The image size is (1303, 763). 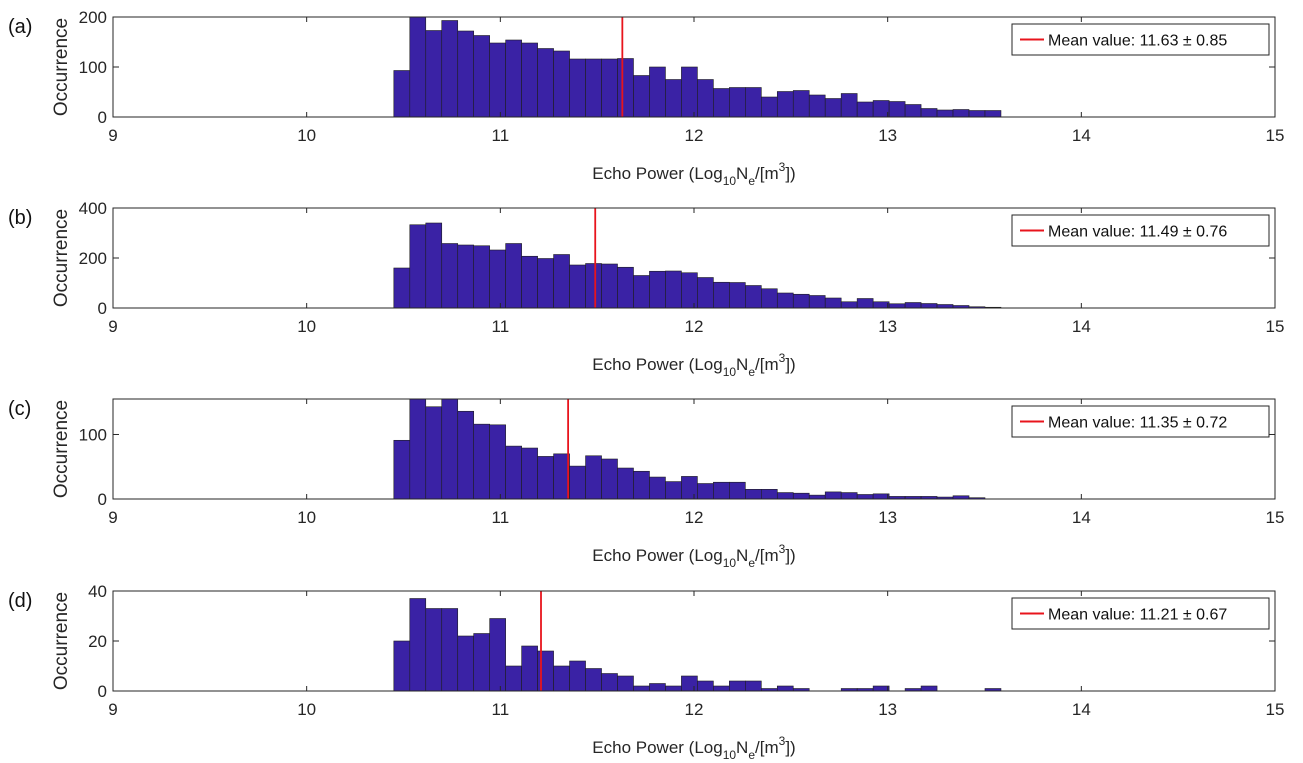 I want to click on panel-label: (c), so click(x=19, y=409).